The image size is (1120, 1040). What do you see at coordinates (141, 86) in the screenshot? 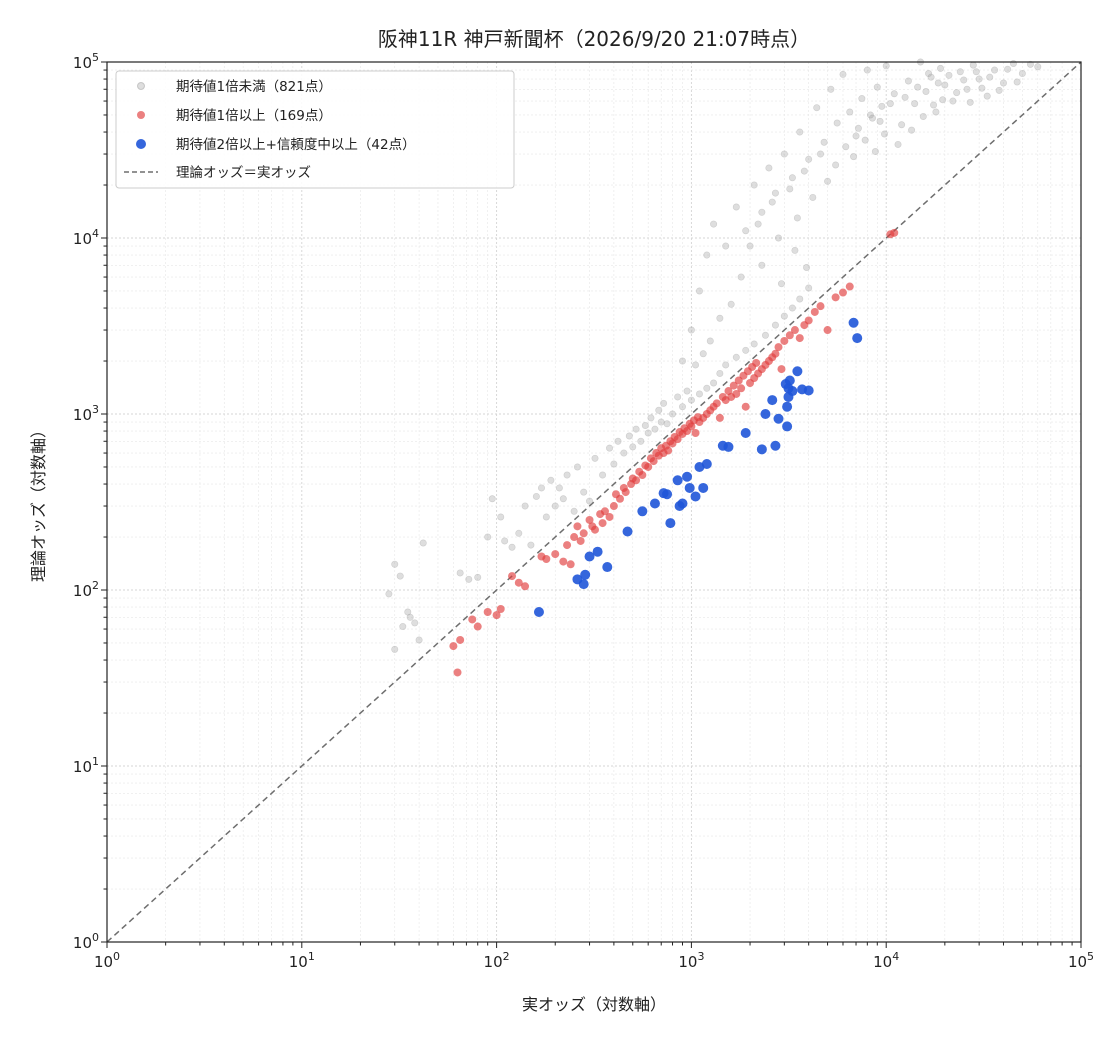
I see `legend-marker-below-1x` at bounding box center [141, 86].